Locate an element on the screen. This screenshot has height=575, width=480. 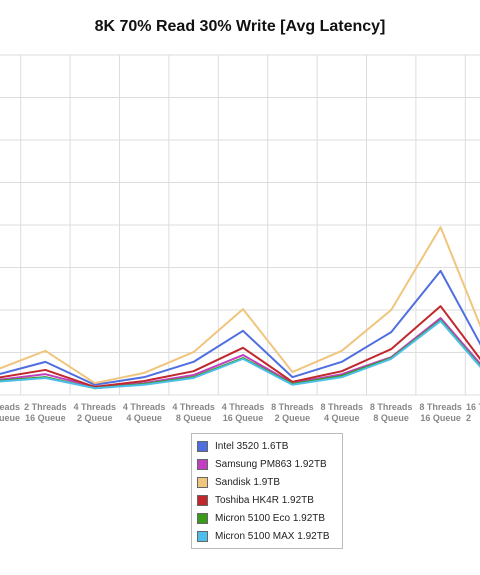
legend-label: Micron 5100 MAX 1.92TB is located at coordinates (272, 536).